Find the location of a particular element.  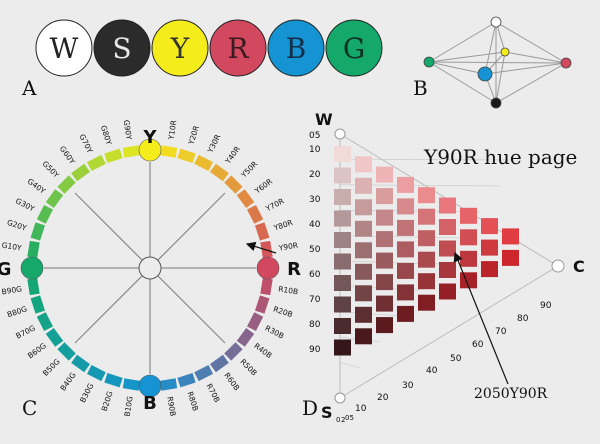

hue-label-g50y: G50Y is located at coordinates (50, 169).